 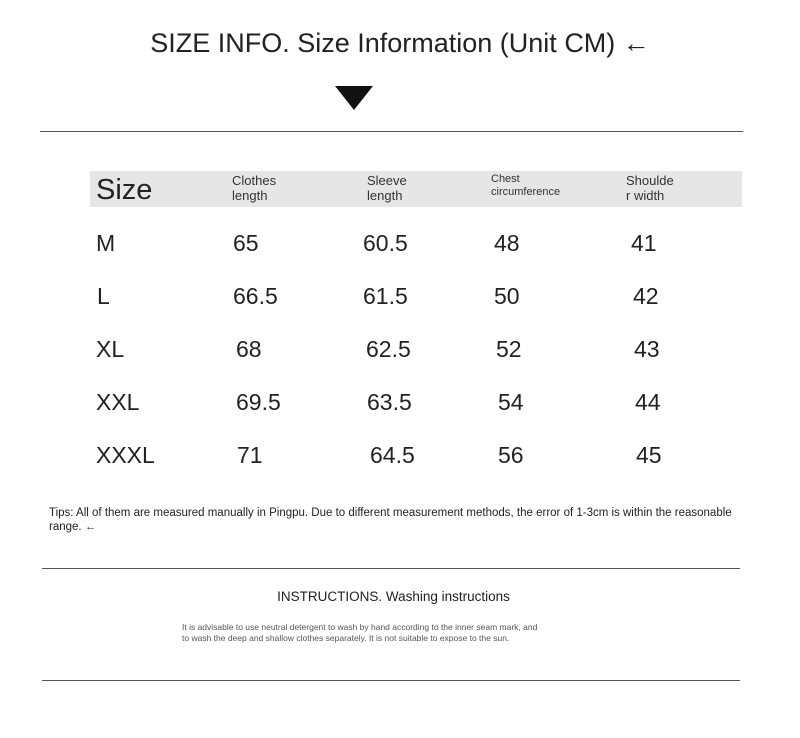 What do you see at coordinates (416, 189) in the screenshot?
I see `header-band` at bounding box center [416, 189].